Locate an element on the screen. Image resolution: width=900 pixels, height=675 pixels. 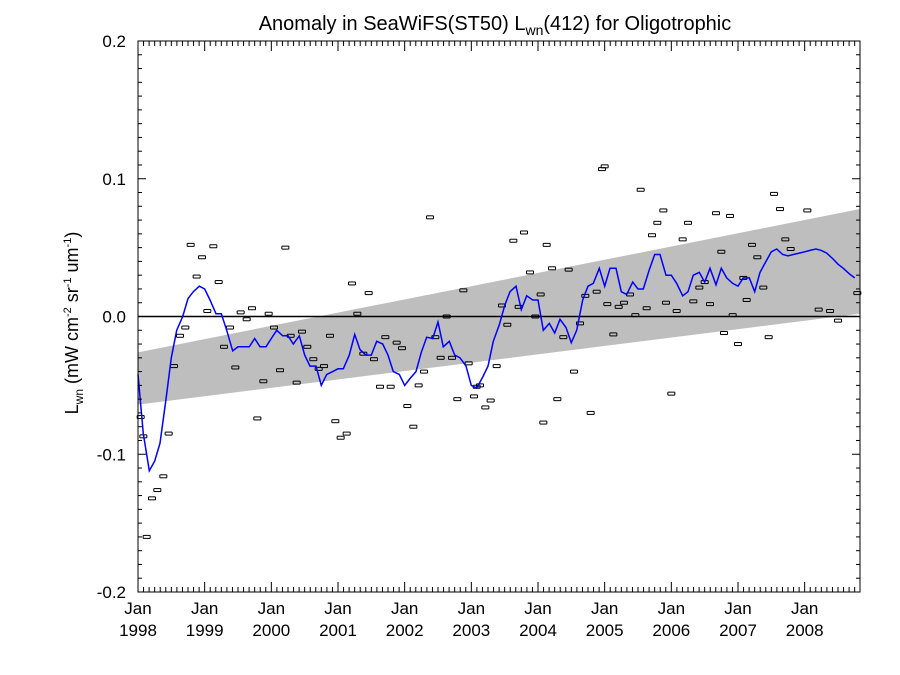
svg-text: Lwn(mW cm-2sr-1um-1) is located at coordinates (74, 323).